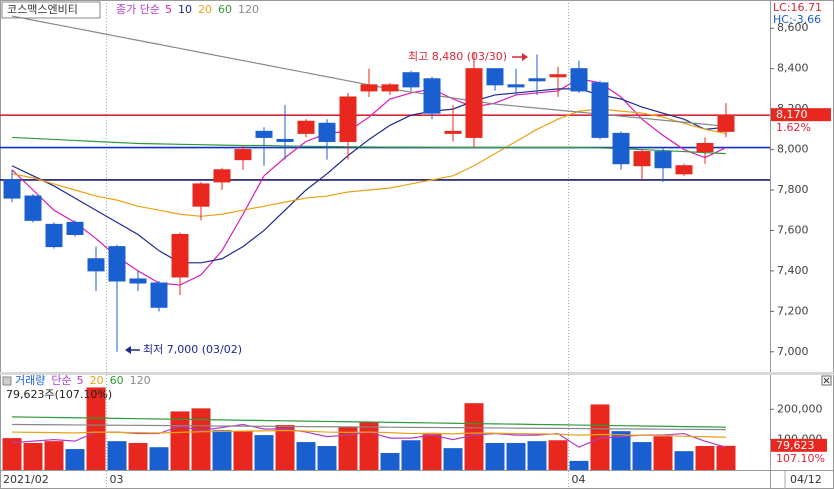 The height and width of the screenshot is (489, 834). I want to click on x-tick-label: 03, so click(117, 479).